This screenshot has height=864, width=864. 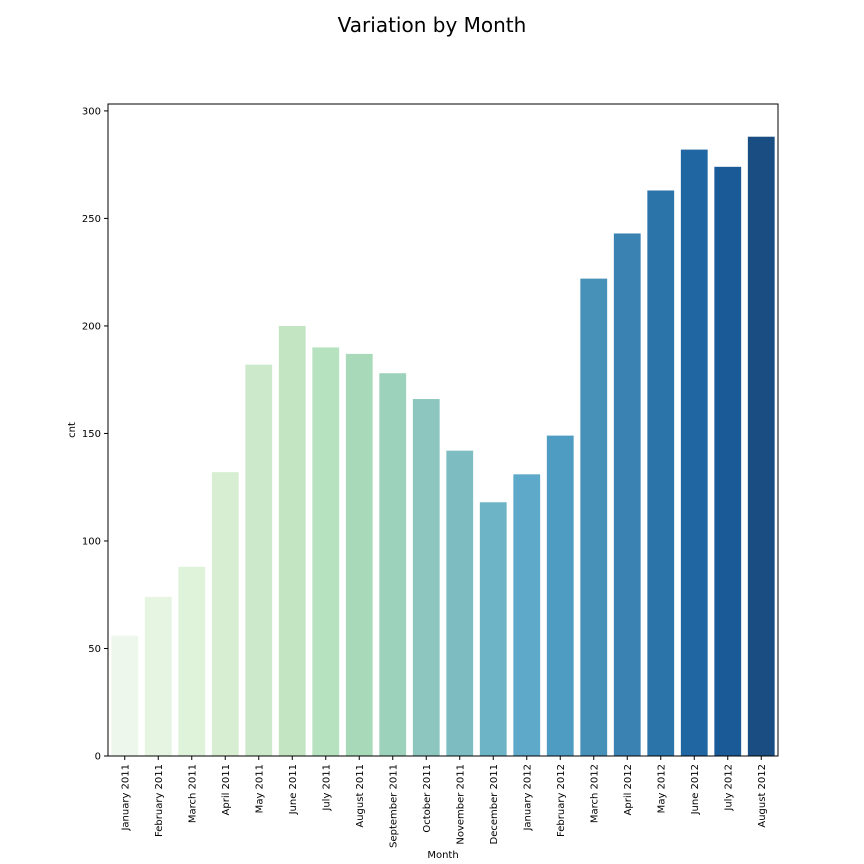 I want to click on x-tick-label: May 2012, so click(x=661, y=788).